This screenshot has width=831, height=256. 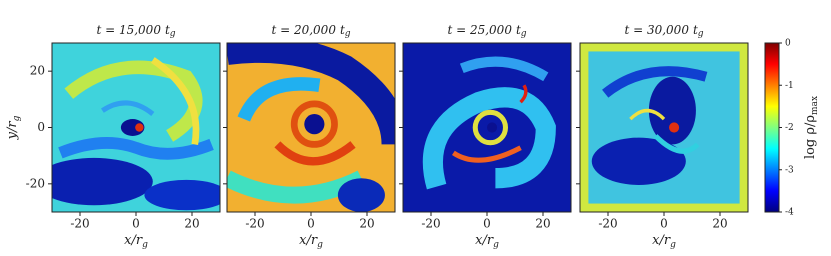 I want to click on colorbar-tick-label: -3, so click(x=789, y=170).